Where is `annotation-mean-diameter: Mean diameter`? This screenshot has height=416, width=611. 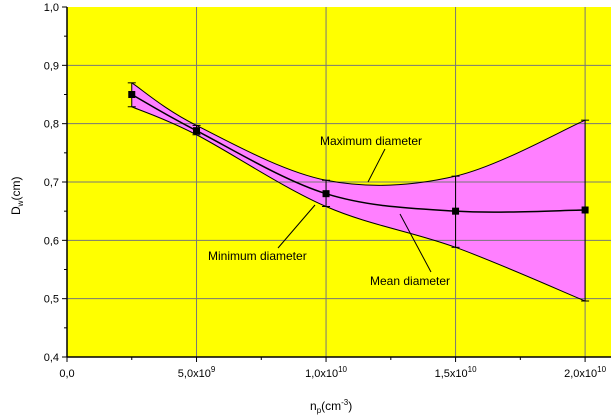 annotation-mean-diameter: Mean diameter is located at coordinates (410, 281).